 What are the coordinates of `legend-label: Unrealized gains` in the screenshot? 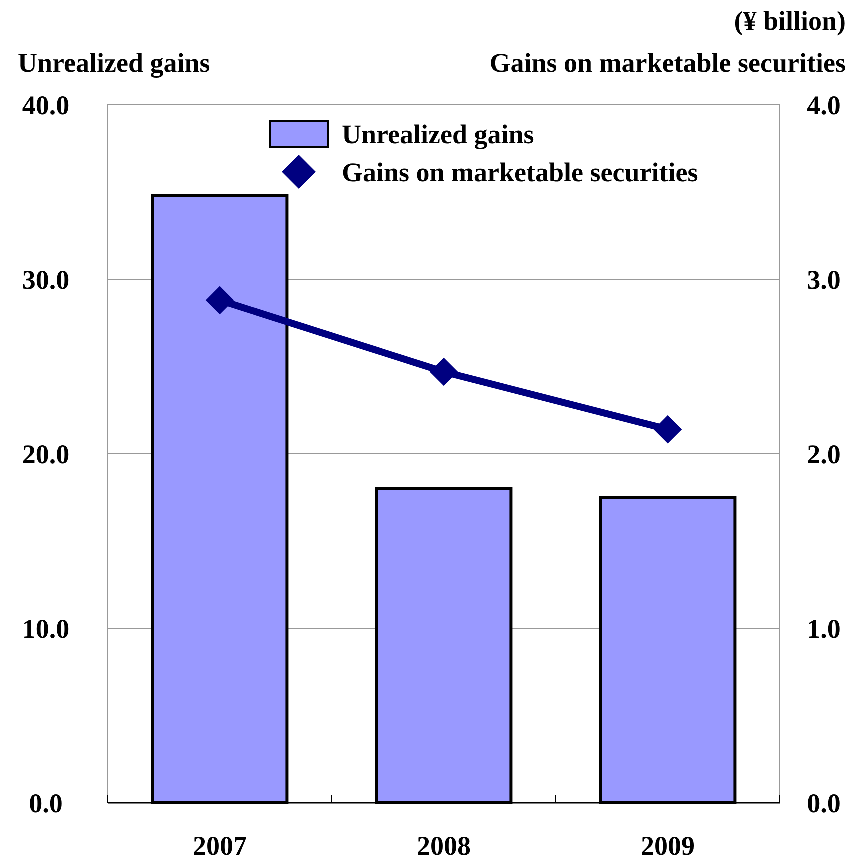 It's located at (438, 134).